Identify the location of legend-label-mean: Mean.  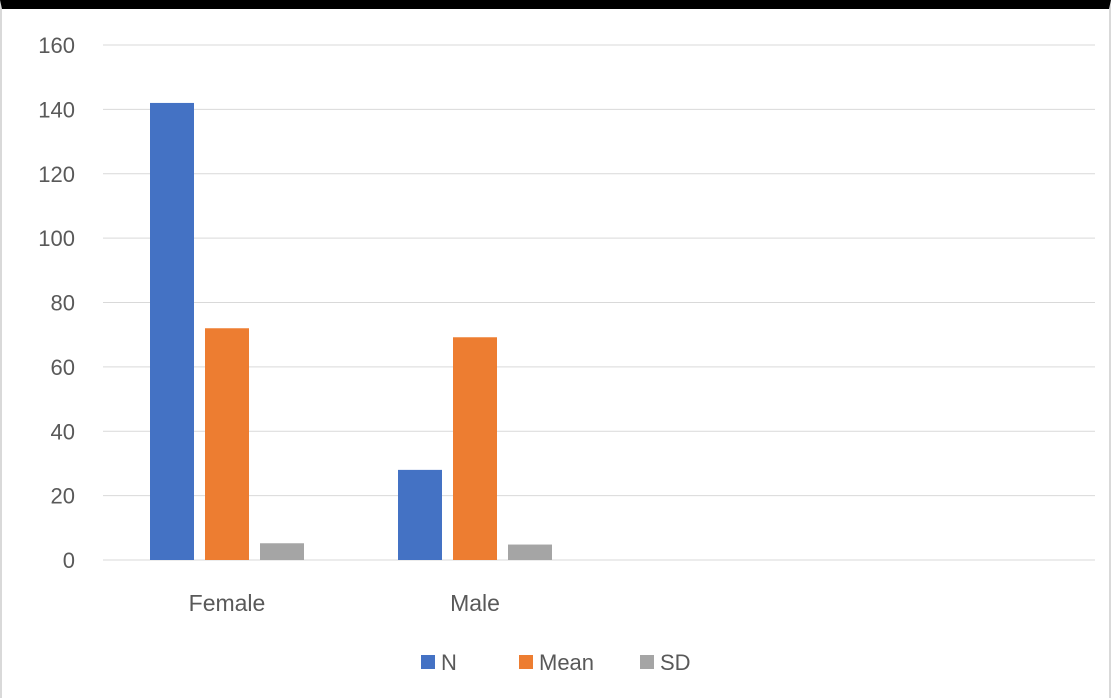
(566, 662).